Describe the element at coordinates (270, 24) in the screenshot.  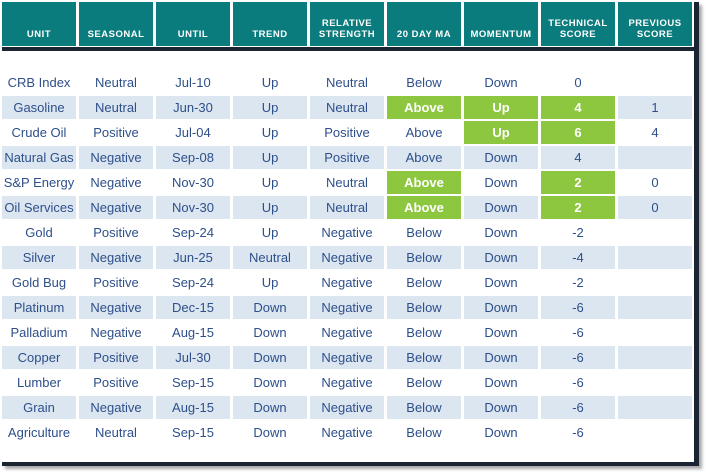
I see `column-header-trend: TREND` at that location.